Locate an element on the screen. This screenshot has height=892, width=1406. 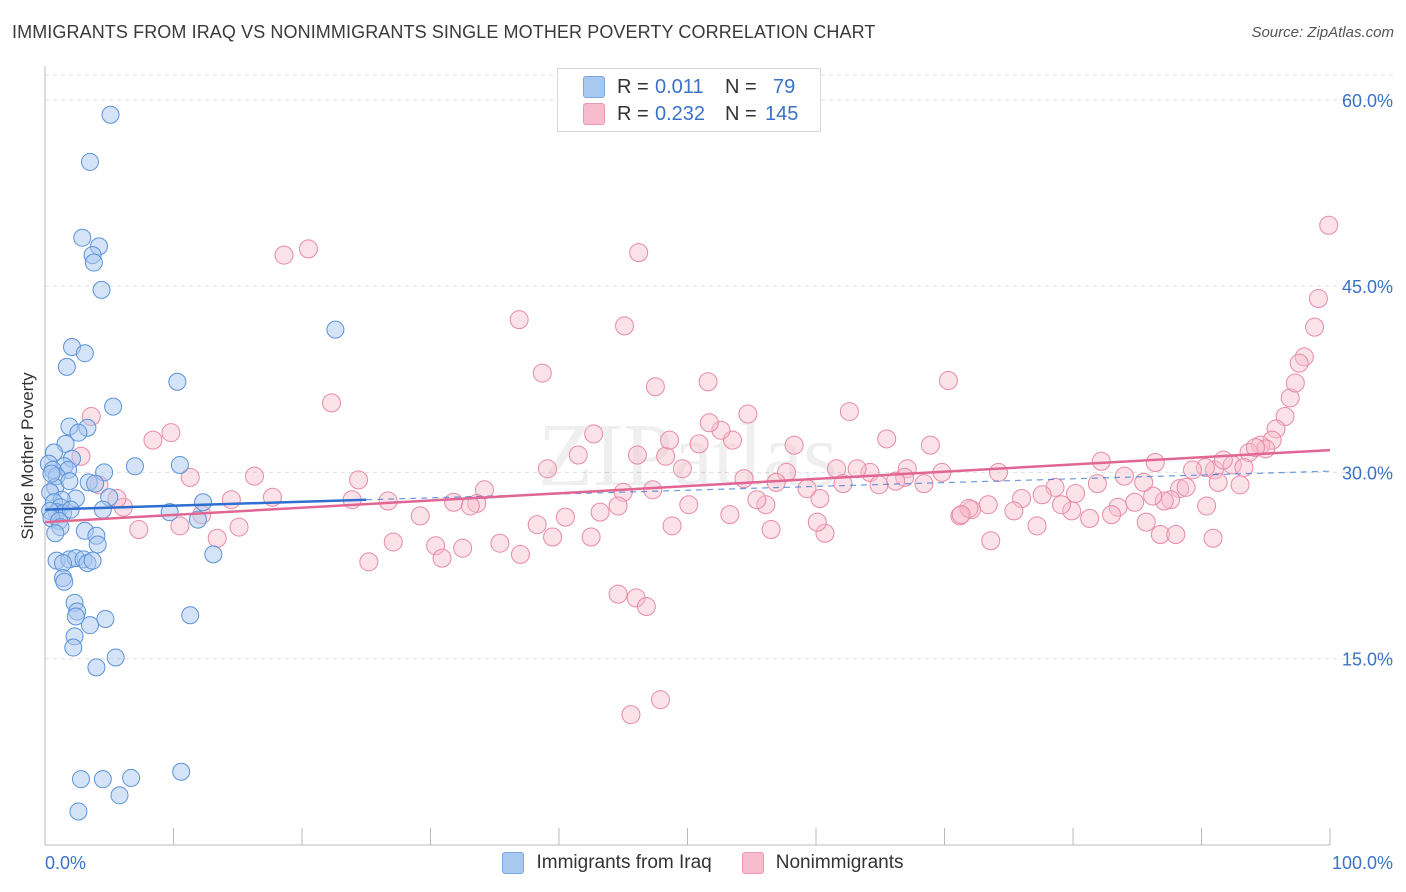
trend-line-nonimmigrants is located at coordinates (687, 486).